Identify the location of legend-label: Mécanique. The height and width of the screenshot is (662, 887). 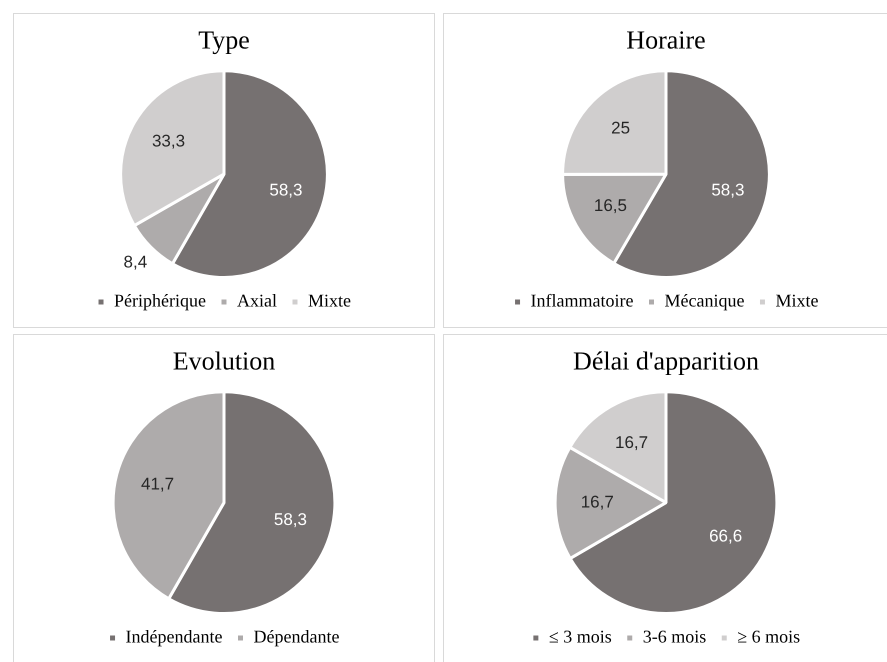
(704, 300).